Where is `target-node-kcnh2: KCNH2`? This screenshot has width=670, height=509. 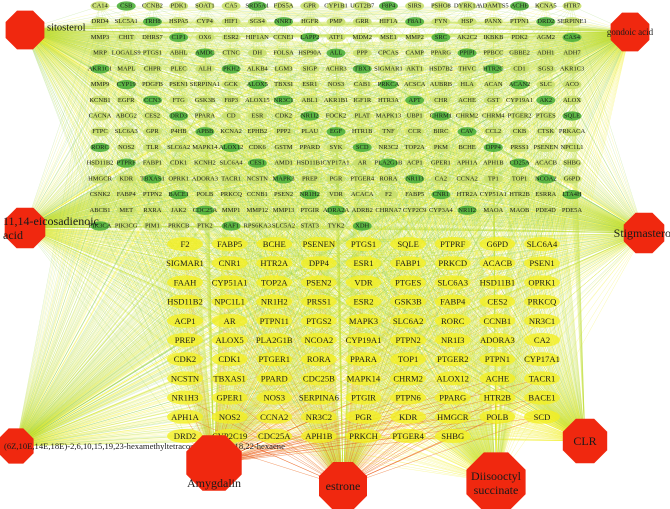 target-node-kcnh2: KCNH2 is located at coordinates (205, 163).